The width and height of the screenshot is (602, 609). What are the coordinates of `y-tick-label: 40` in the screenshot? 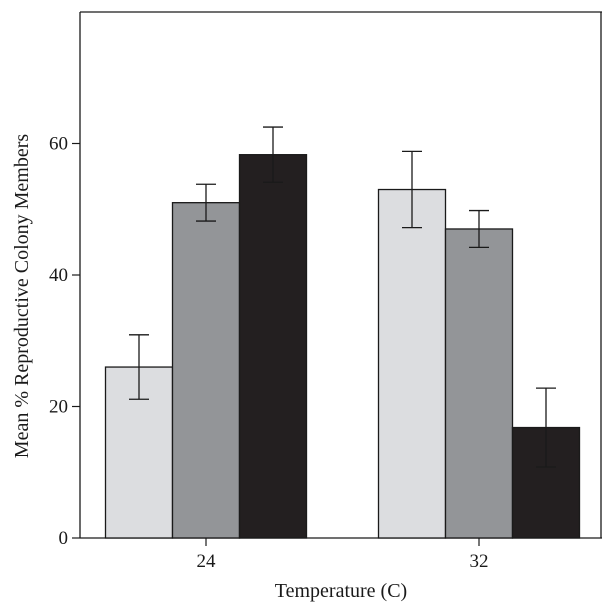 It's located at (58, 275).